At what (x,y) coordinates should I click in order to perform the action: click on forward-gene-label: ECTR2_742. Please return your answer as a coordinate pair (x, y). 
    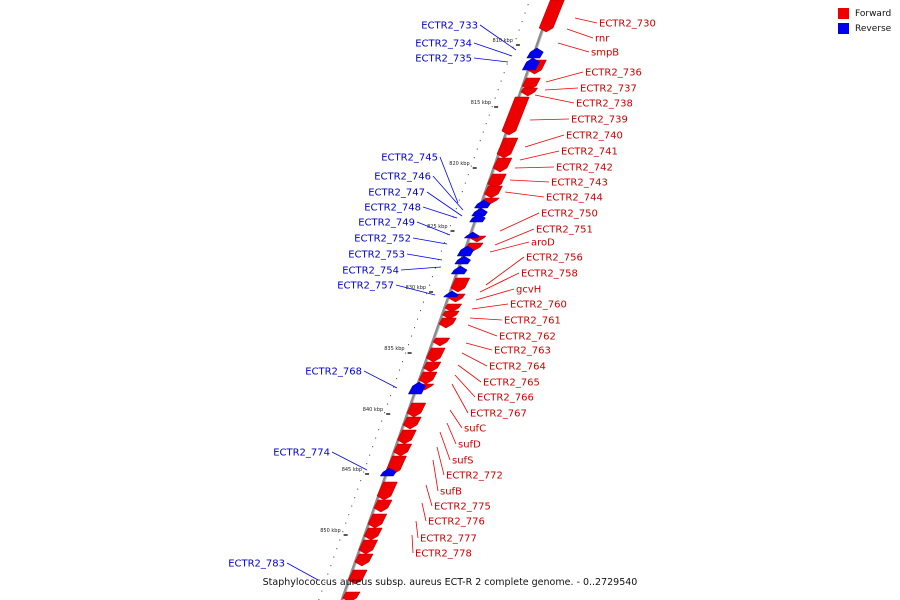
    Looking at the image, I should click on (584, 168).